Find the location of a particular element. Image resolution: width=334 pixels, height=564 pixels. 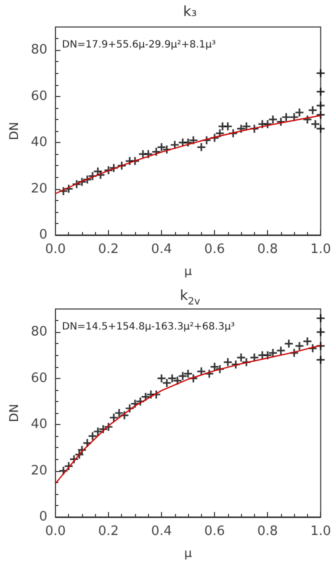

annotation: DN=14.5+154.8μ-163.3μ²+68.3μ³ is located at coordinates (148, 327).